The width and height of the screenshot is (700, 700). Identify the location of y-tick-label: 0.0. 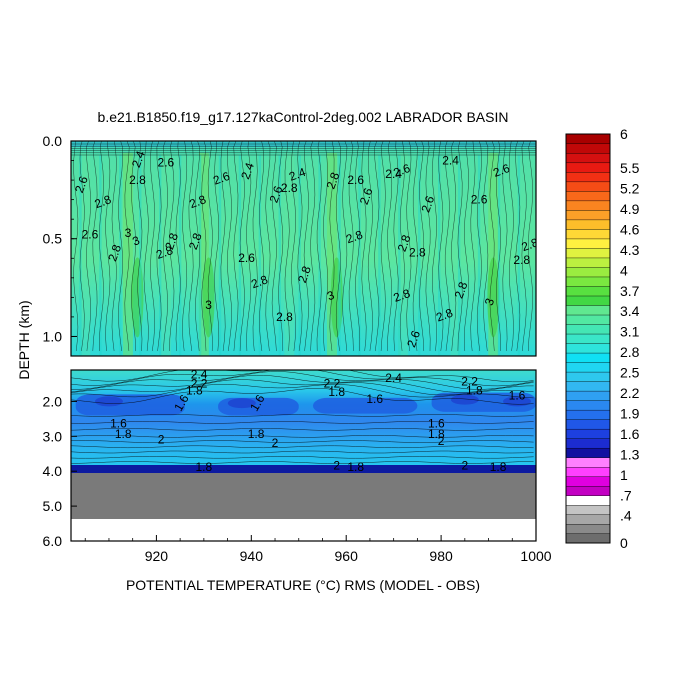
(53, 141).